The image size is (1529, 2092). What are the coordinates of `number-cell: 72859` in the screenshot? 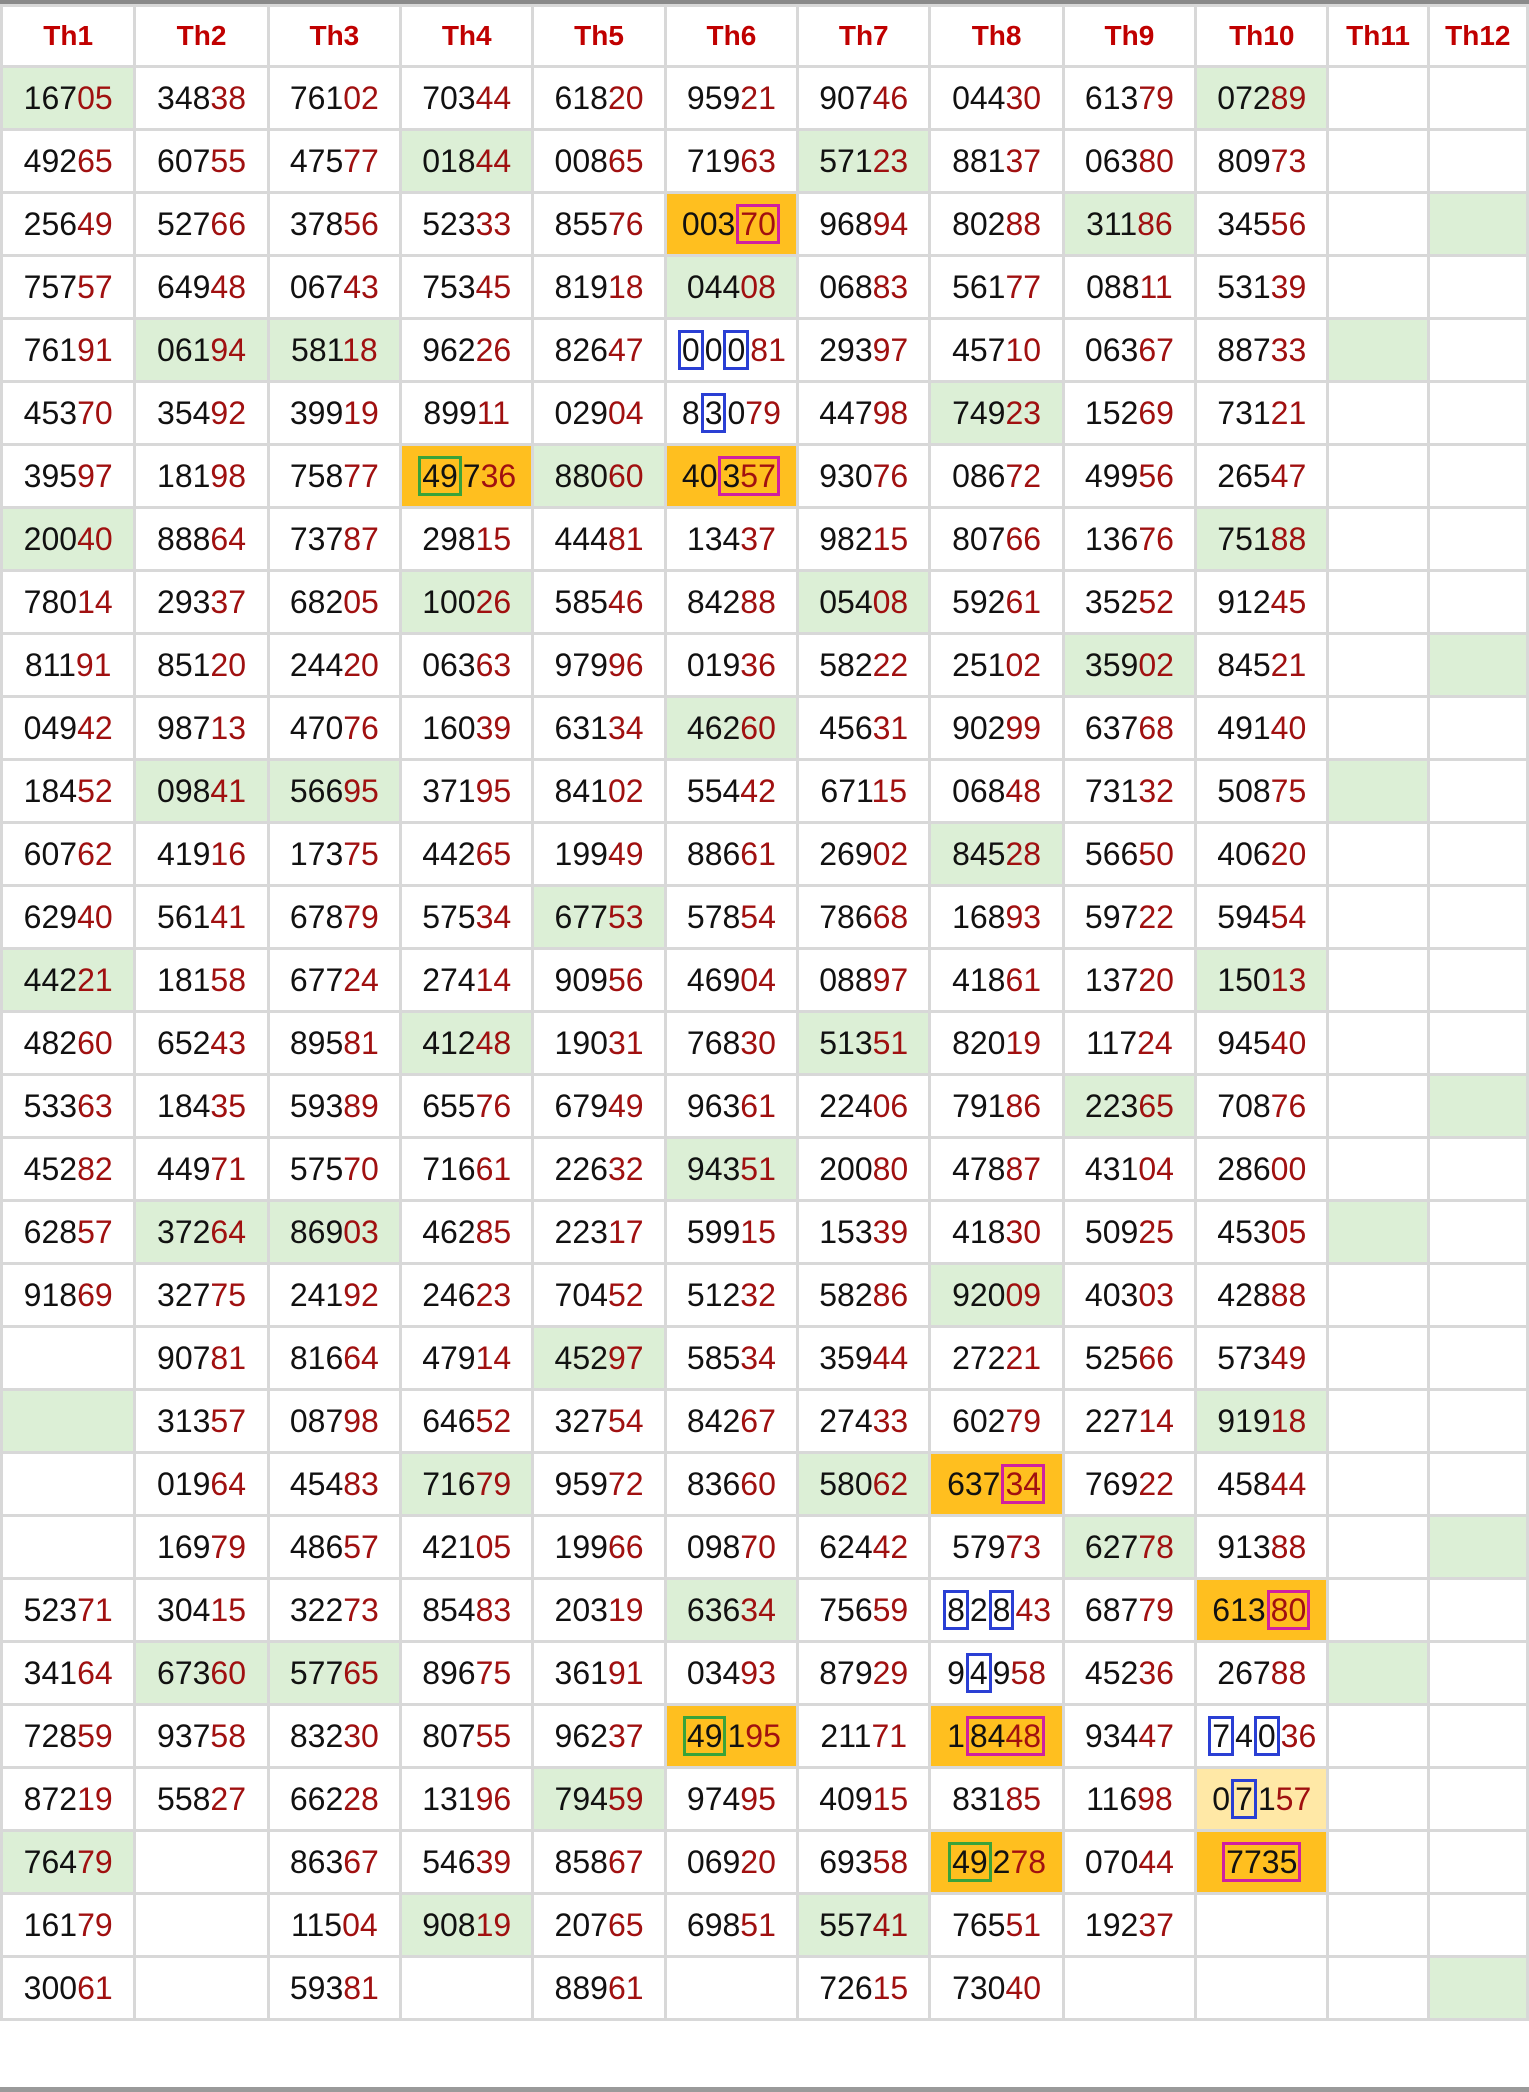 It's located at (68, 1736).